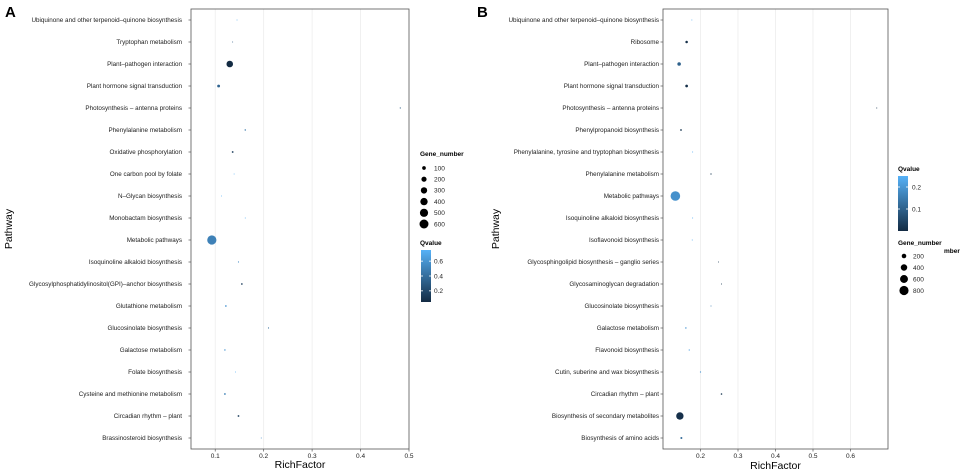  Describe the element at coordinates (438, 261) in the screenshot. I see `color-legend-label: 0.6` at that location.